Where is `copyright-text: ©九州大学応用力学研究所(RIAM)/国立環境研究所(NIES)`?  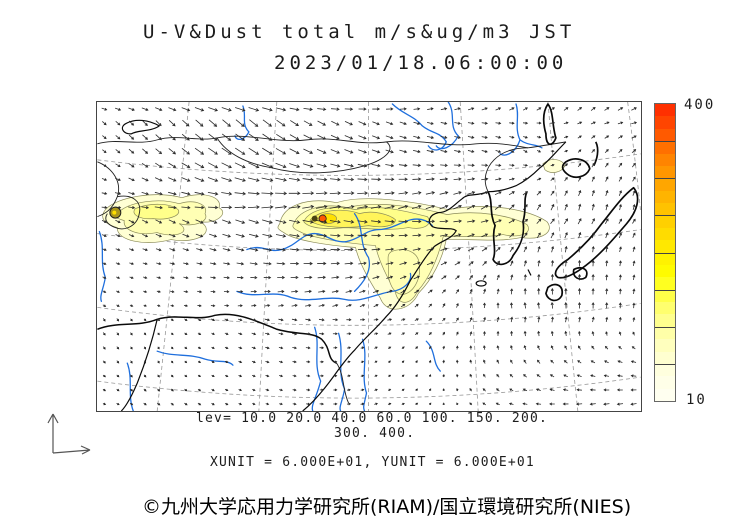
copyright-text: ©九州大学応用力学研究所(RIAM)/国立環境研究所(NIES) is located at coordinates (387, 507).